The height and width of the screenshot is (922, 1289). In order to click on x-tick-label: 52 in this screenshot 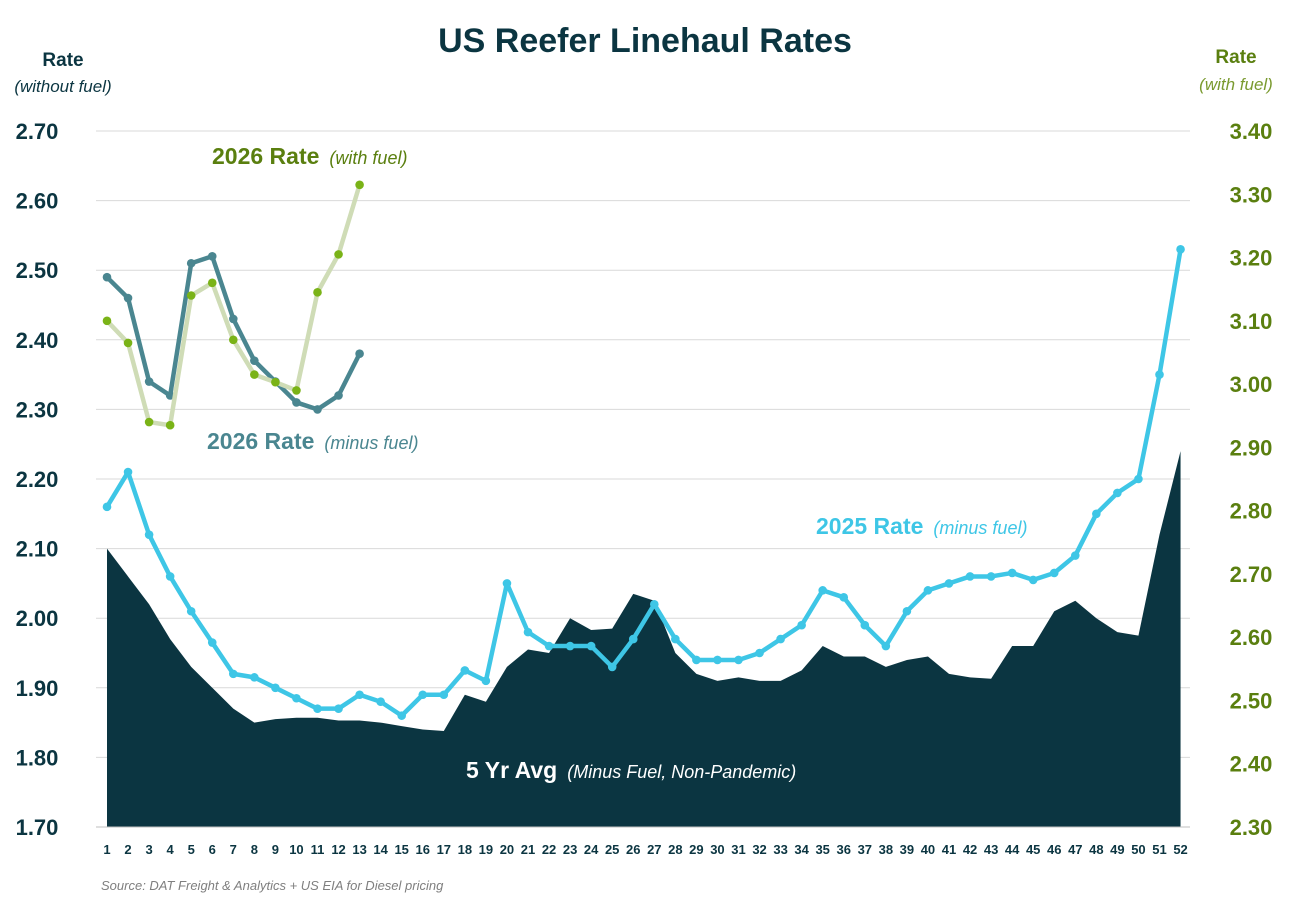, I will do `click(1180, 849)`.